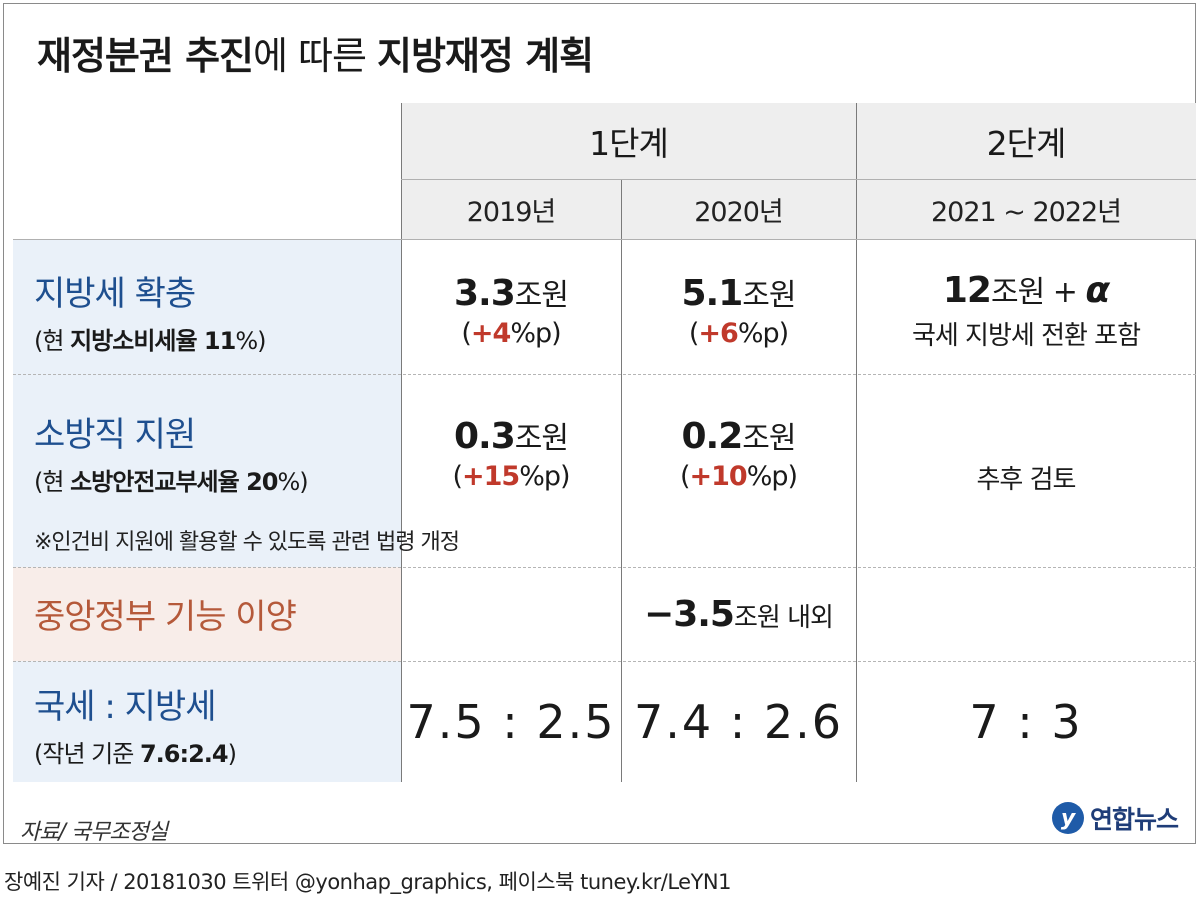 This screenshot has height=902, width=1200. I want to click on ratio-2021-2022-value: 7 : 3, so click(1026, 721).